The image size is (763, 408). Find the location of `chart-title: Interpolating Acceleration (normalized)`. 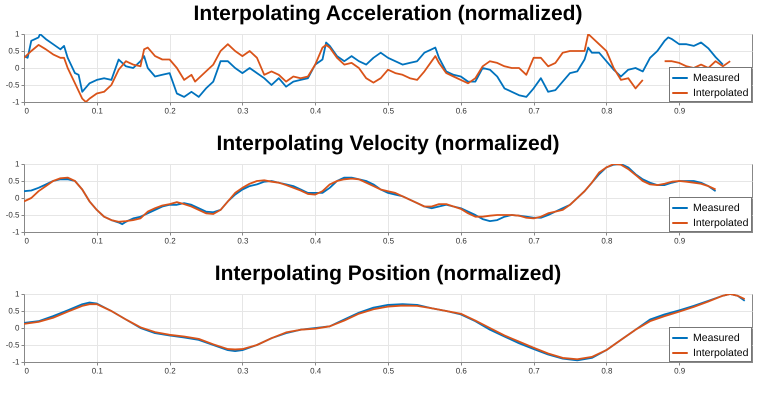

chart-title: Interpolating Acceleration (normalized) is located at coordinates (388, 13).